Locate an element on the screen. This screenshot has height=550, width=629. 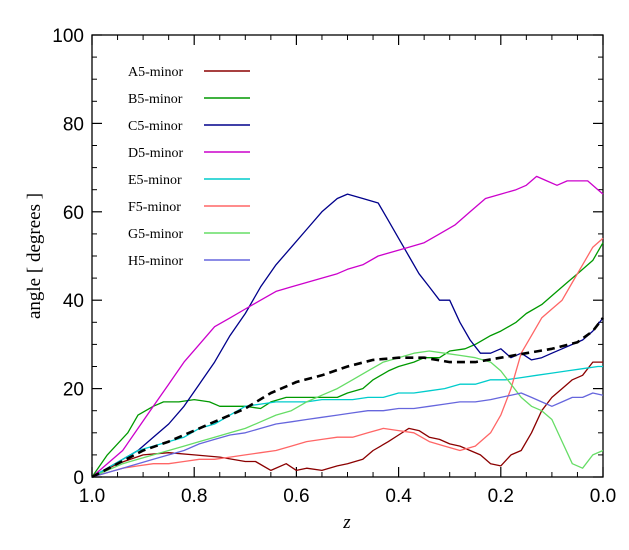
legend-label: D5-minor is located at coordinates (156, 153).